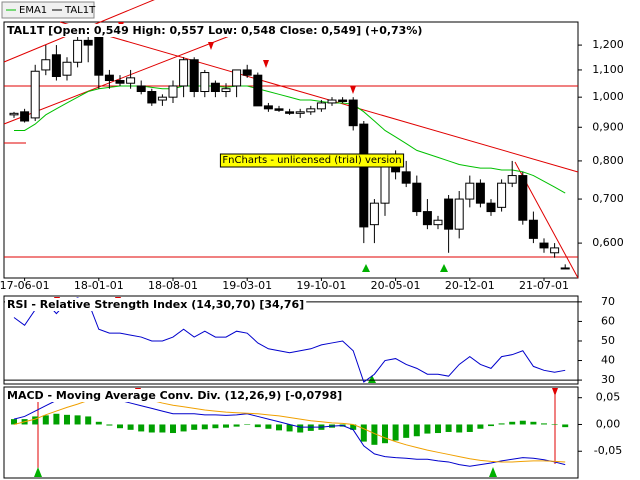 This screenshot has width=640, height=480. Describe the element at coordinates (321, 285) in the screenshot. I see `x-tick-label: 19-10-01` at that location.